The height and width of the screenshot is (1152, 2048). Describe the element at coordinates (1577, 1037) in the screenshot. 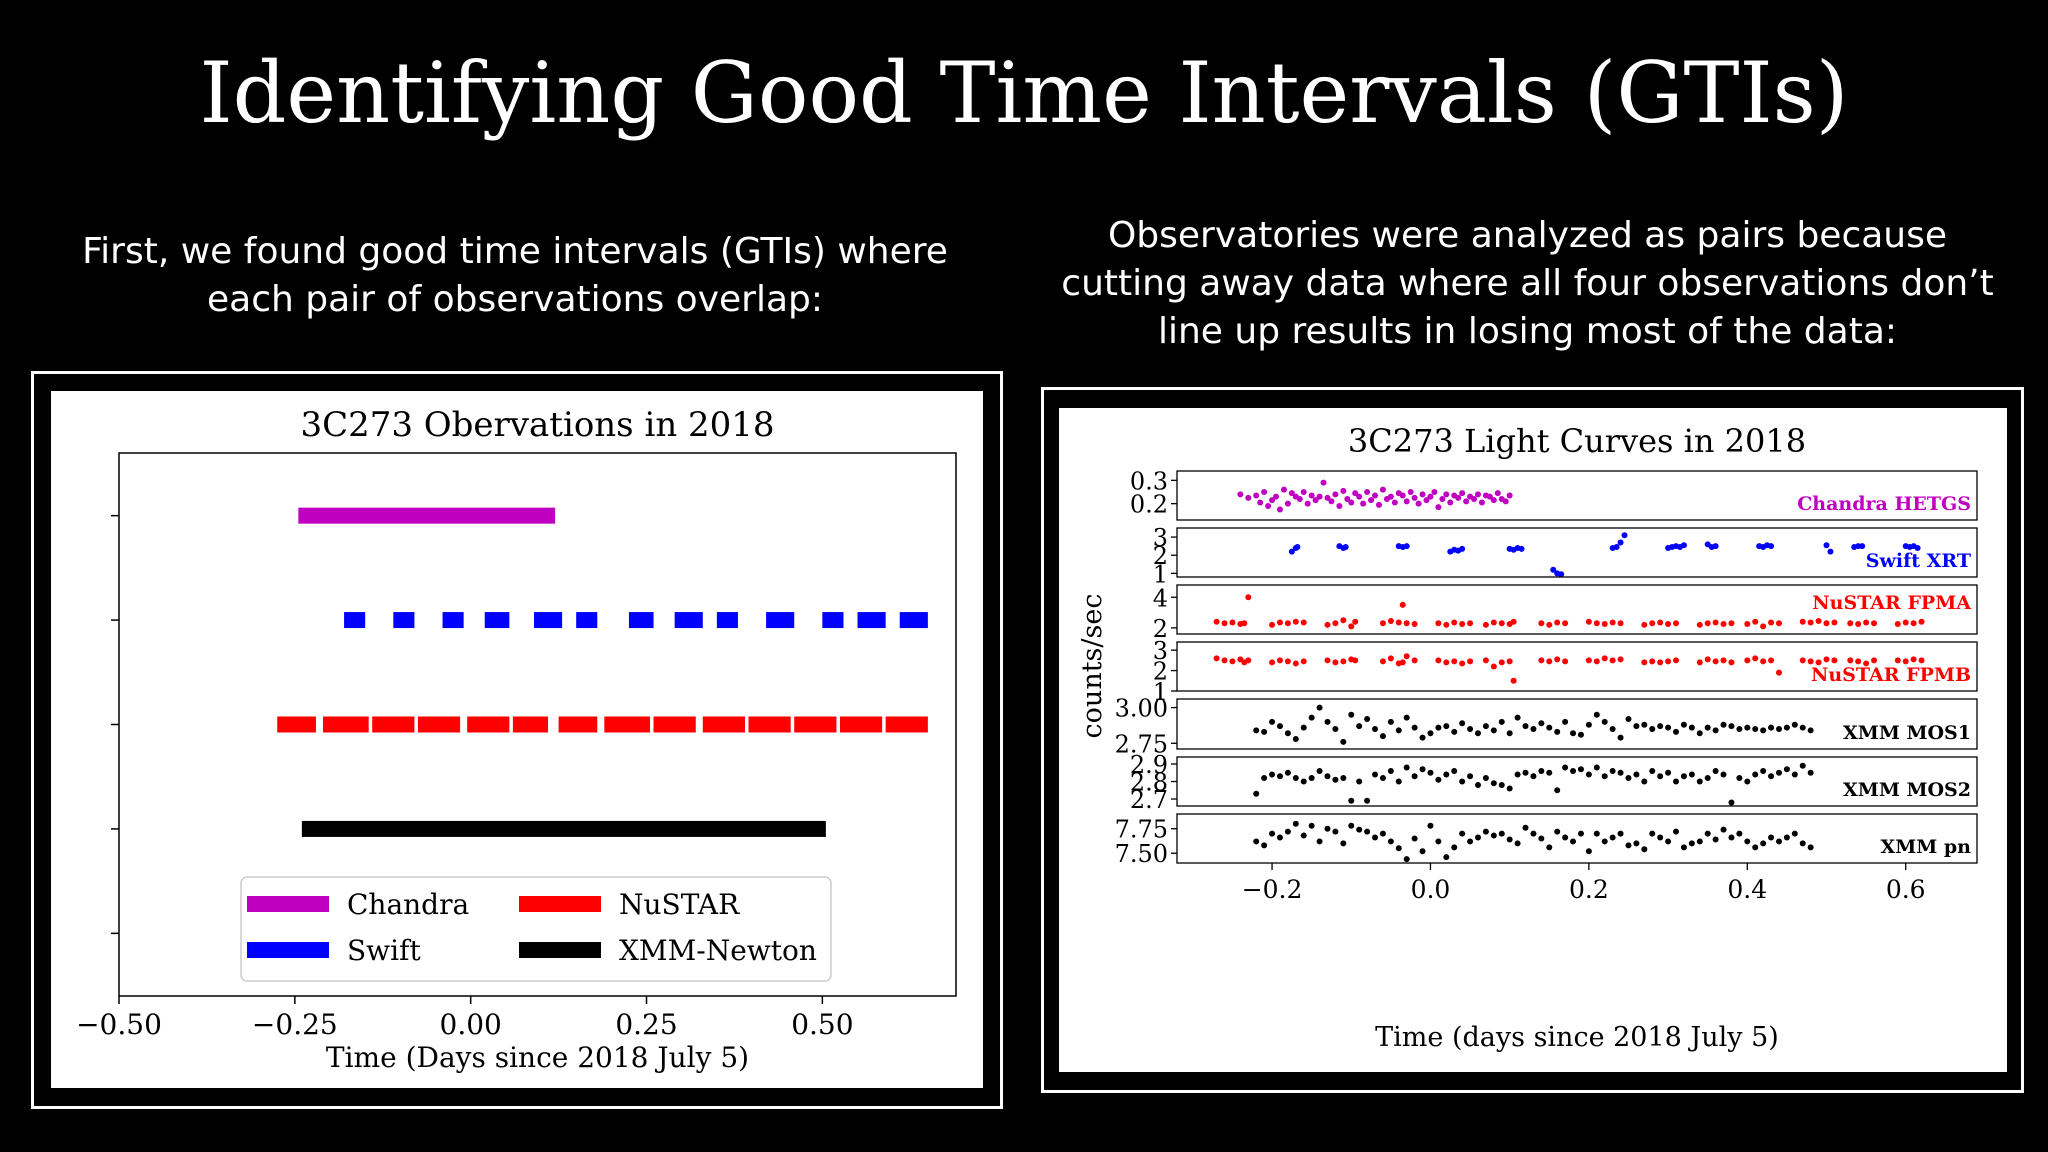

I see `x-axis-label: Time (days since 2018 July 5)` at that location.